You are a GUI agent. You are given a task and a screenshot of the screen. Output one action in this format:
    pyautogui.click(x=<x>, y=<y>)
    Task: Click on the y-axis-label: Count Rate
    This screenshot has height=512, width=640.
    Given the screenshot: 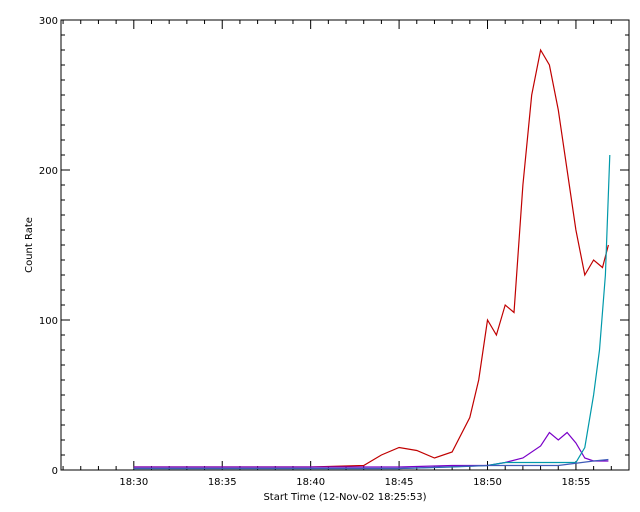 What is the action you would take?
    pyautogui.click(x=29, y=245)
    